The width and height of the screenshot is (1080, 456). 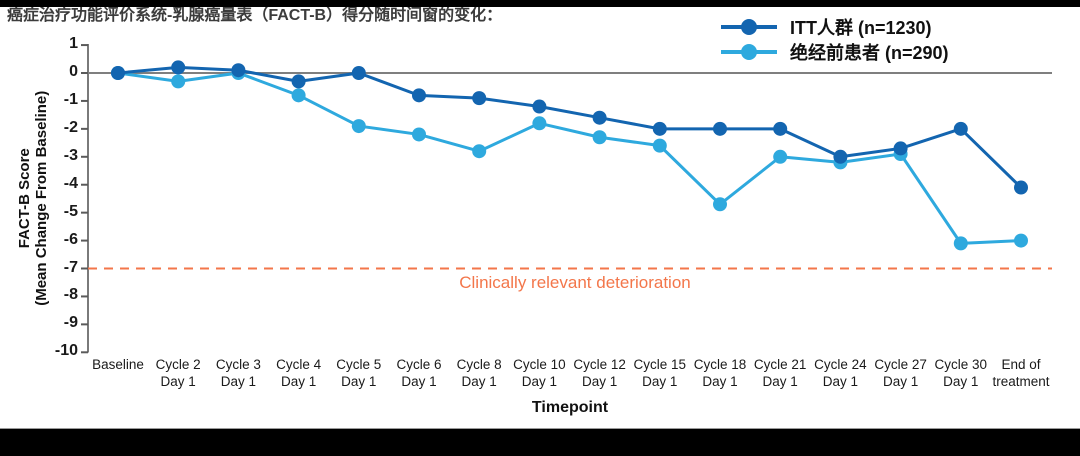 What do you see at coordinates (900, 373) in the screenshot?
I see `x-tick-label: Cycle 27 Day 1` at bounding box center [900, 373].